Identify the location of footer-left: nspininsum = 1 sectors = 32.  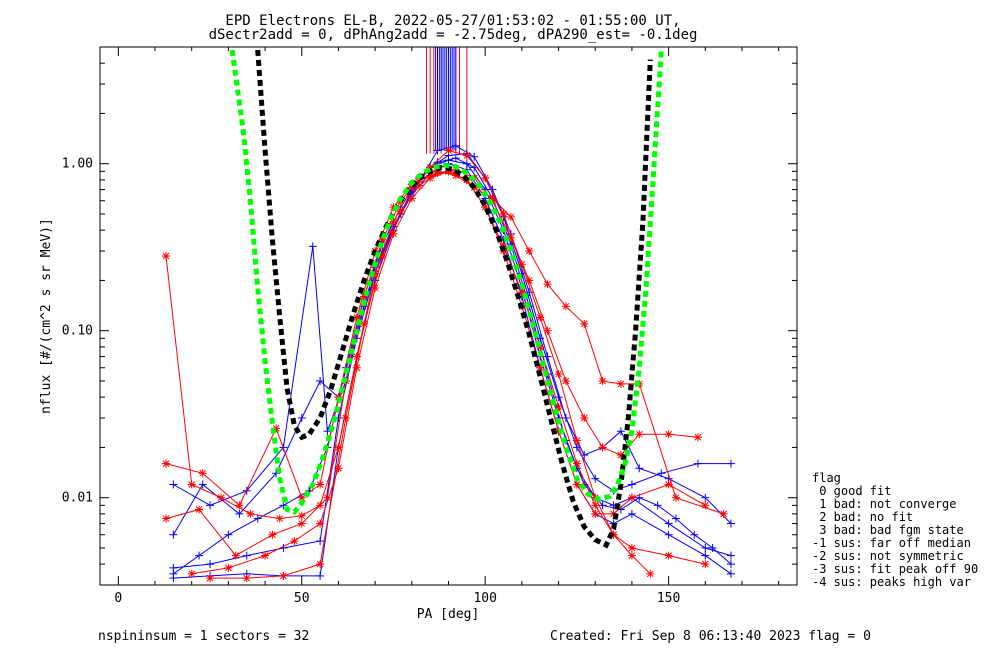
(203, 636).